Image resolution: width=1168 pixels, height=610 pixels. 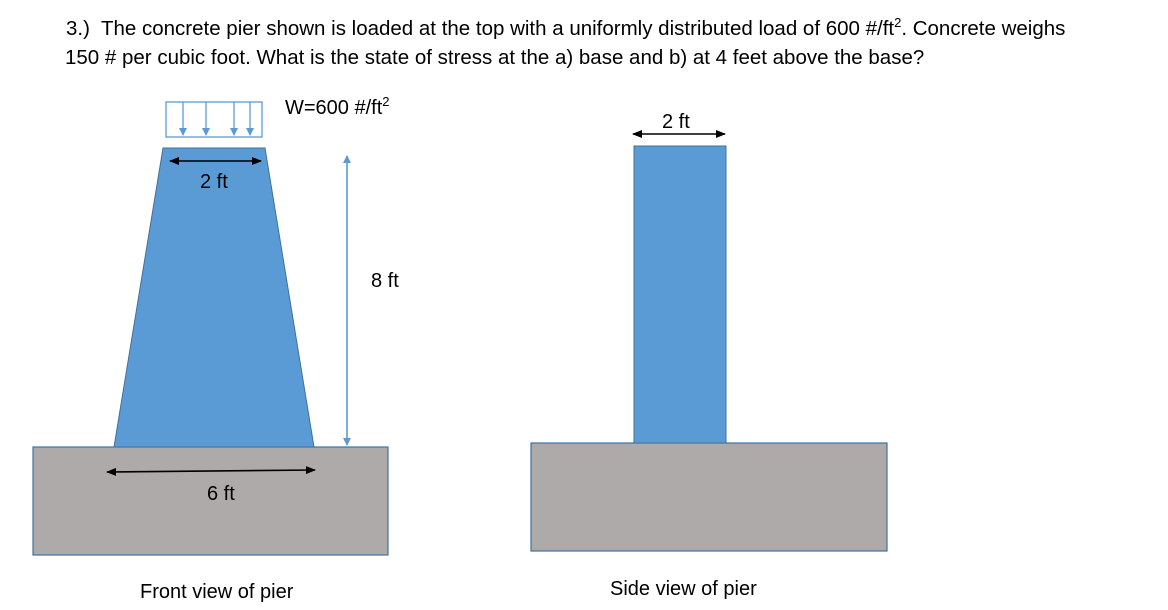 I want to click on top-width-label: 2 ft, so click(x=214, y=182).